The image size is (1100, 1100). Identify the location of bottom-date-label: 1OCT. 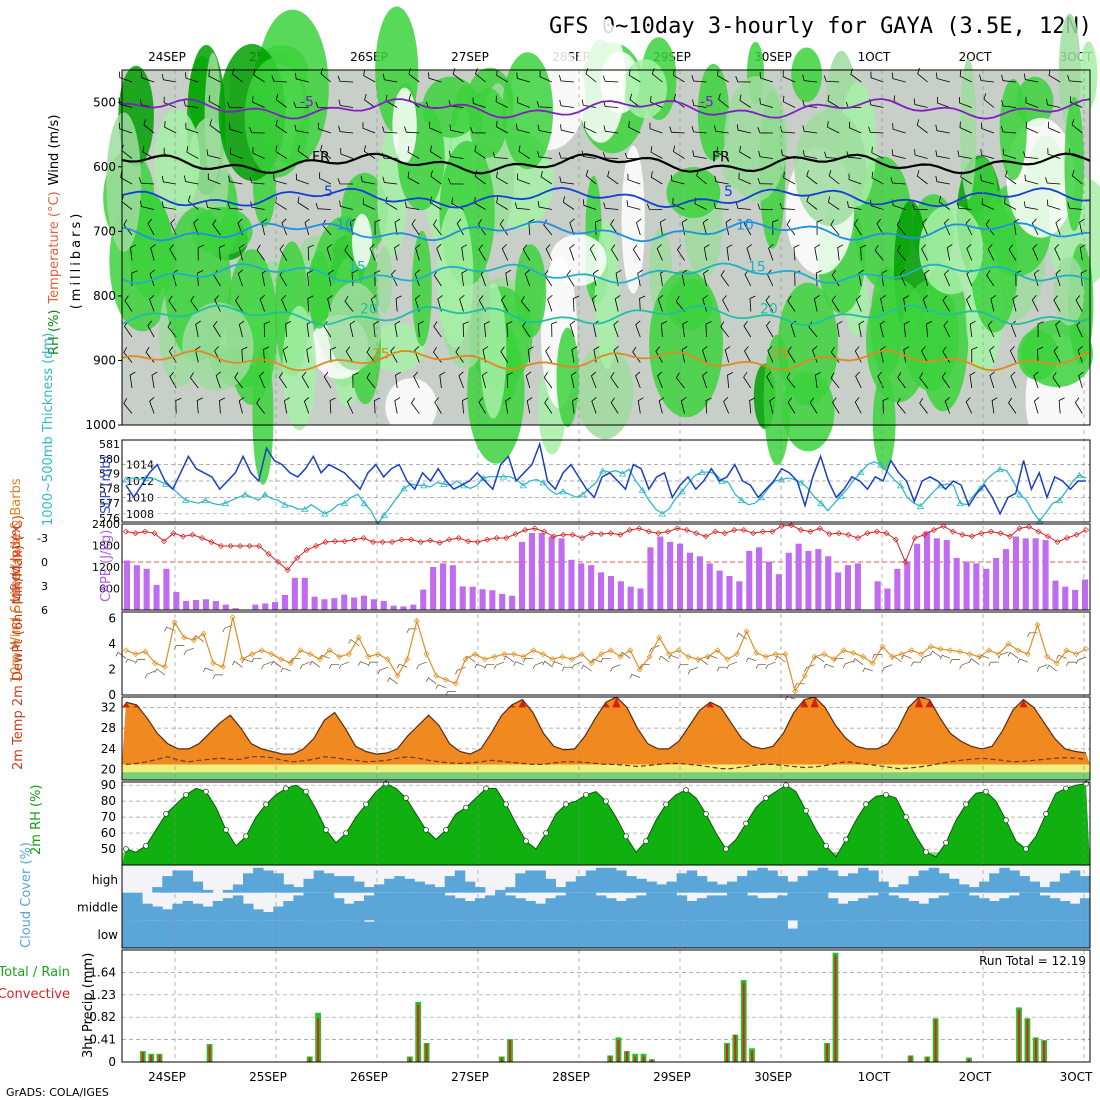
(874, 1077).